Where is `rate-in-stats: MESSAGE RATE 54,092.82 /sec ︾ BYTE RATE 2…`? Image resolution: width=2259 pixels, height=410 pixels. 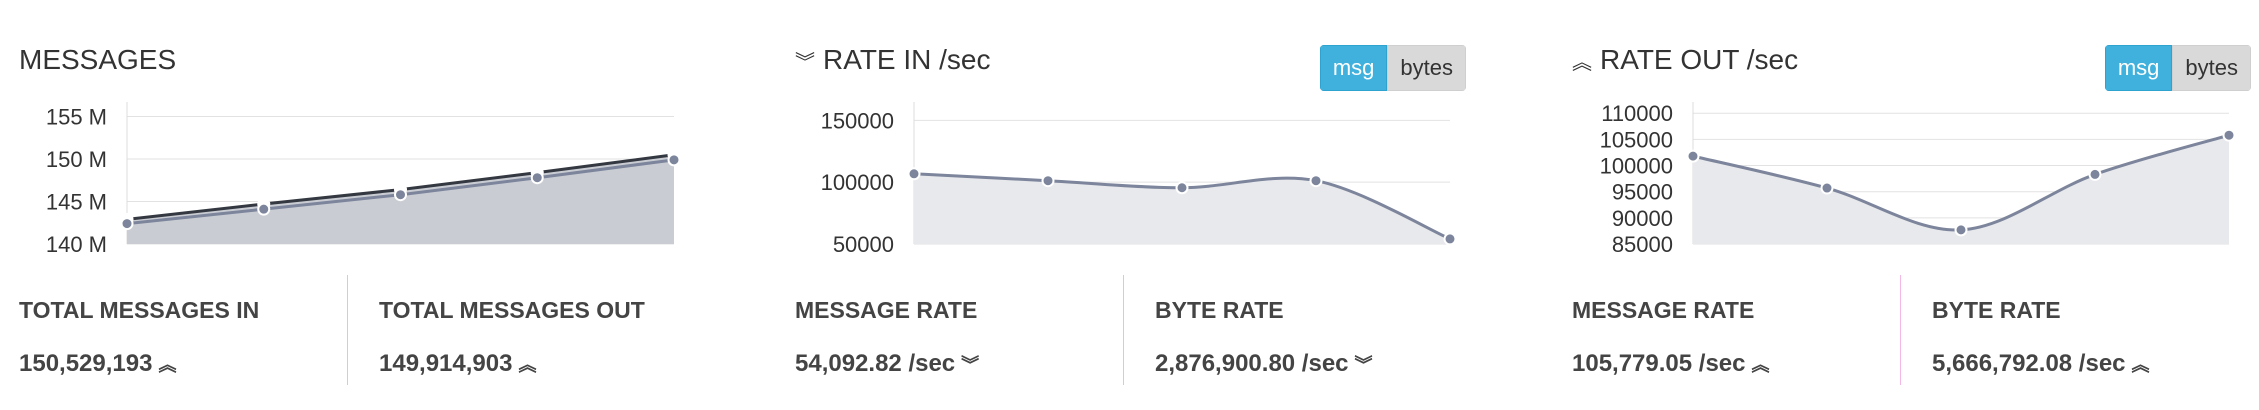 rate-in-stats: MESSAGE RATE 54,092.82 /sec ︾ BYTE RATE 2… is located at coordinates (1121, 330).